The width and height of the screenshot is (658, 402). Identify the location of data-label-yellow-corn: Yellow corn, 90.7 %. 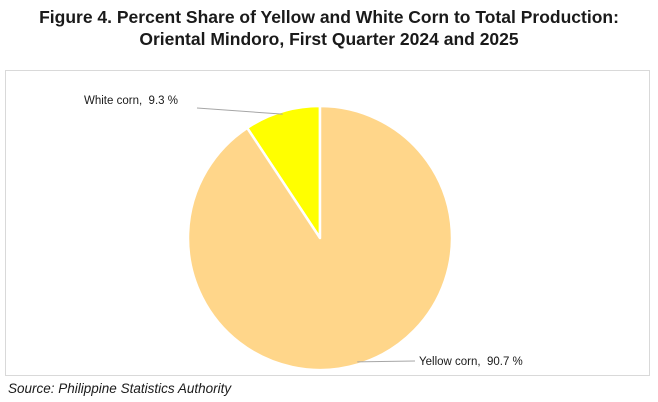
(471, 362).